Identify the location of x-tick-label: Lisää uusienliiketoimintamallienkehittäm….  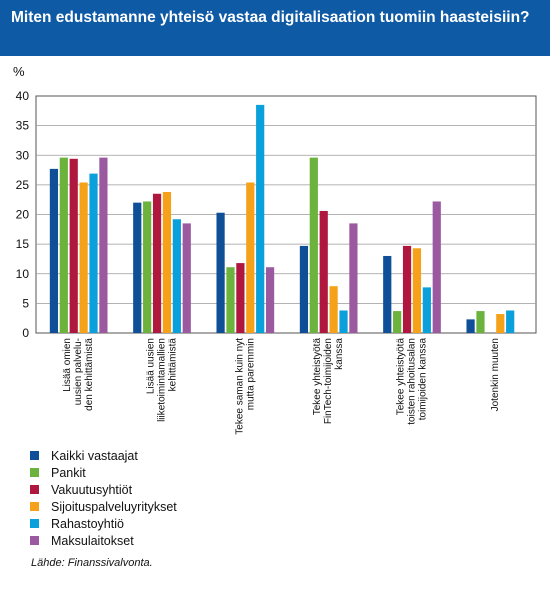
(162, 380).